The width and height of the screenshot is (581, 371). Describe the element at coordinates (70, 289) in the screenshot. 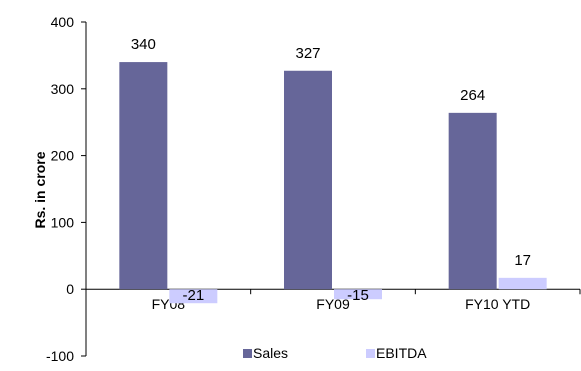

I see `y-tick-label: 0` at that location.